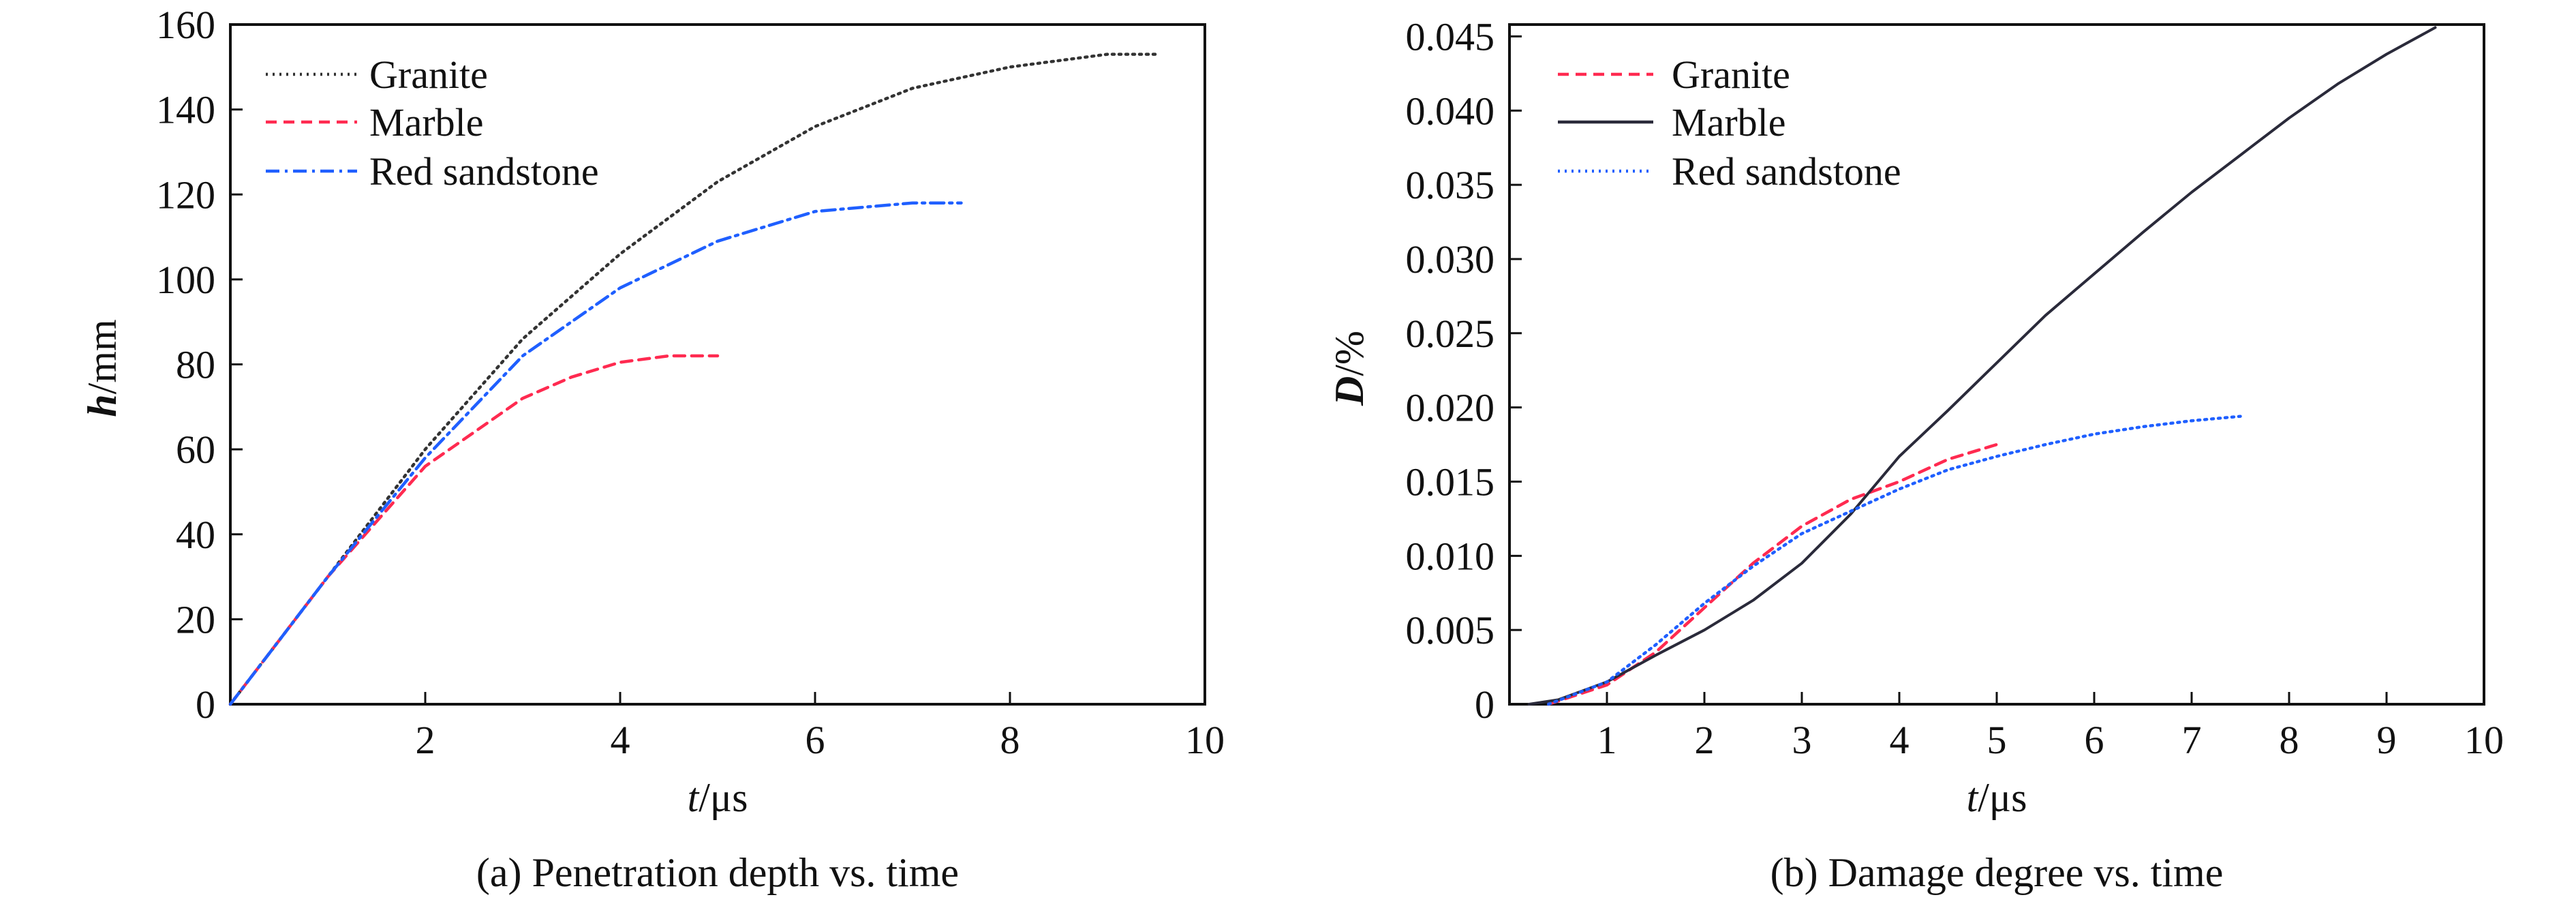 The height and width of the screenshot is (906, 2576). What do you see at coordinates (1997, 872) in the screenshot?
I see `chart-b-caption: (b) Damage degree vs. time` at bounding box center [1997, 872].